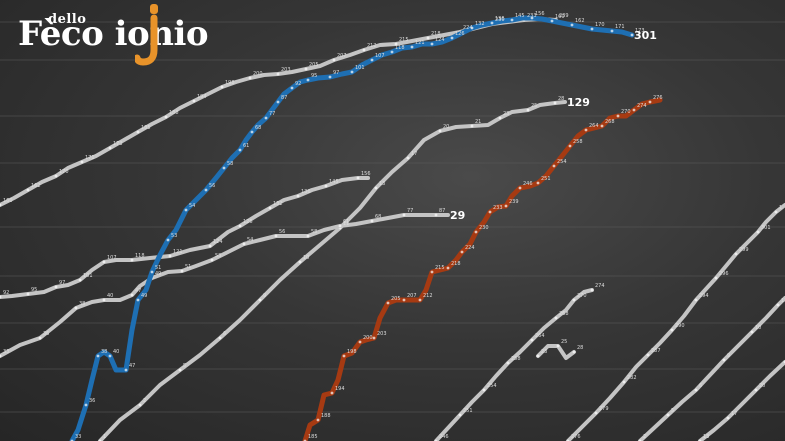 This screenshot has height=441, width=785. Describe the element at coordinates (560, 17) in the screenshot. I see `data-point-label: 160` at that location.